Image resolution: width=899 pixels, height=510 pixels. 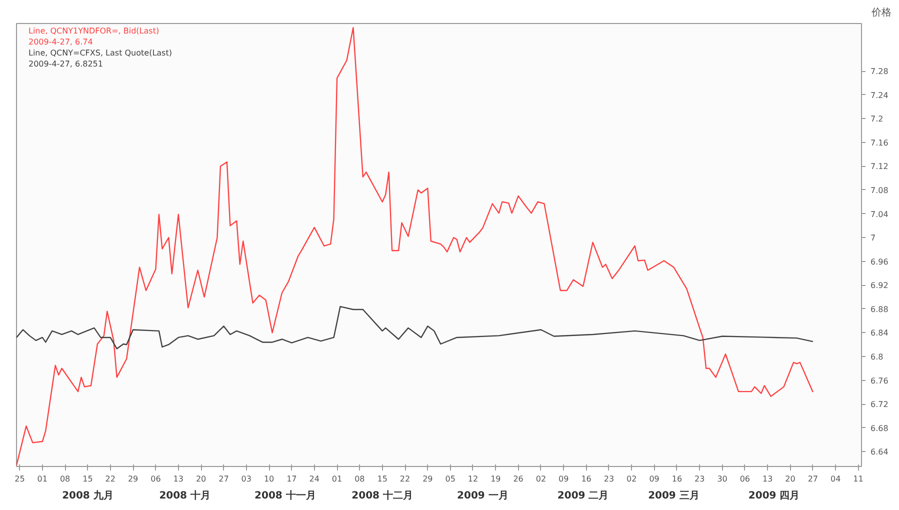 What do you see at coordinates (879, 190) in the screenshot?
I see `y-tick-label: 7.08` at bounding box center [879, 190].